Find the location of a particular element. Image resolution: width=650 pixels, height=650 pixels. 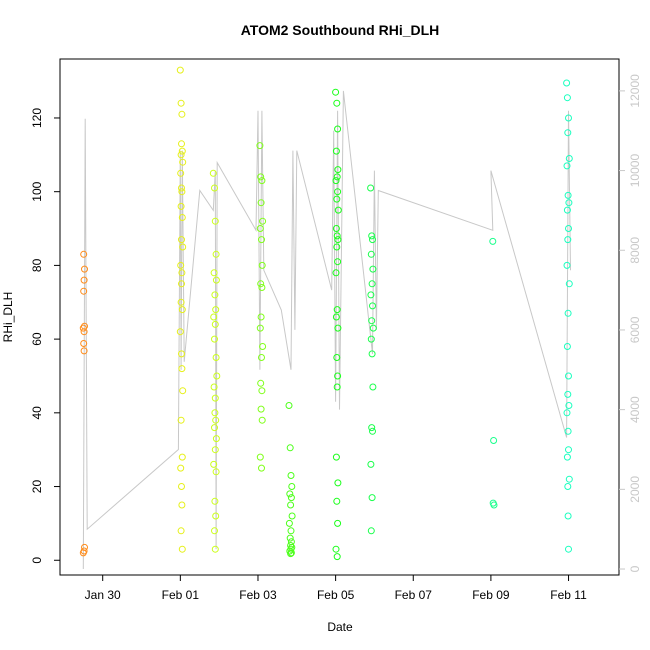

y-right-tick-label: 10000 is located at coordinates (635, 171).